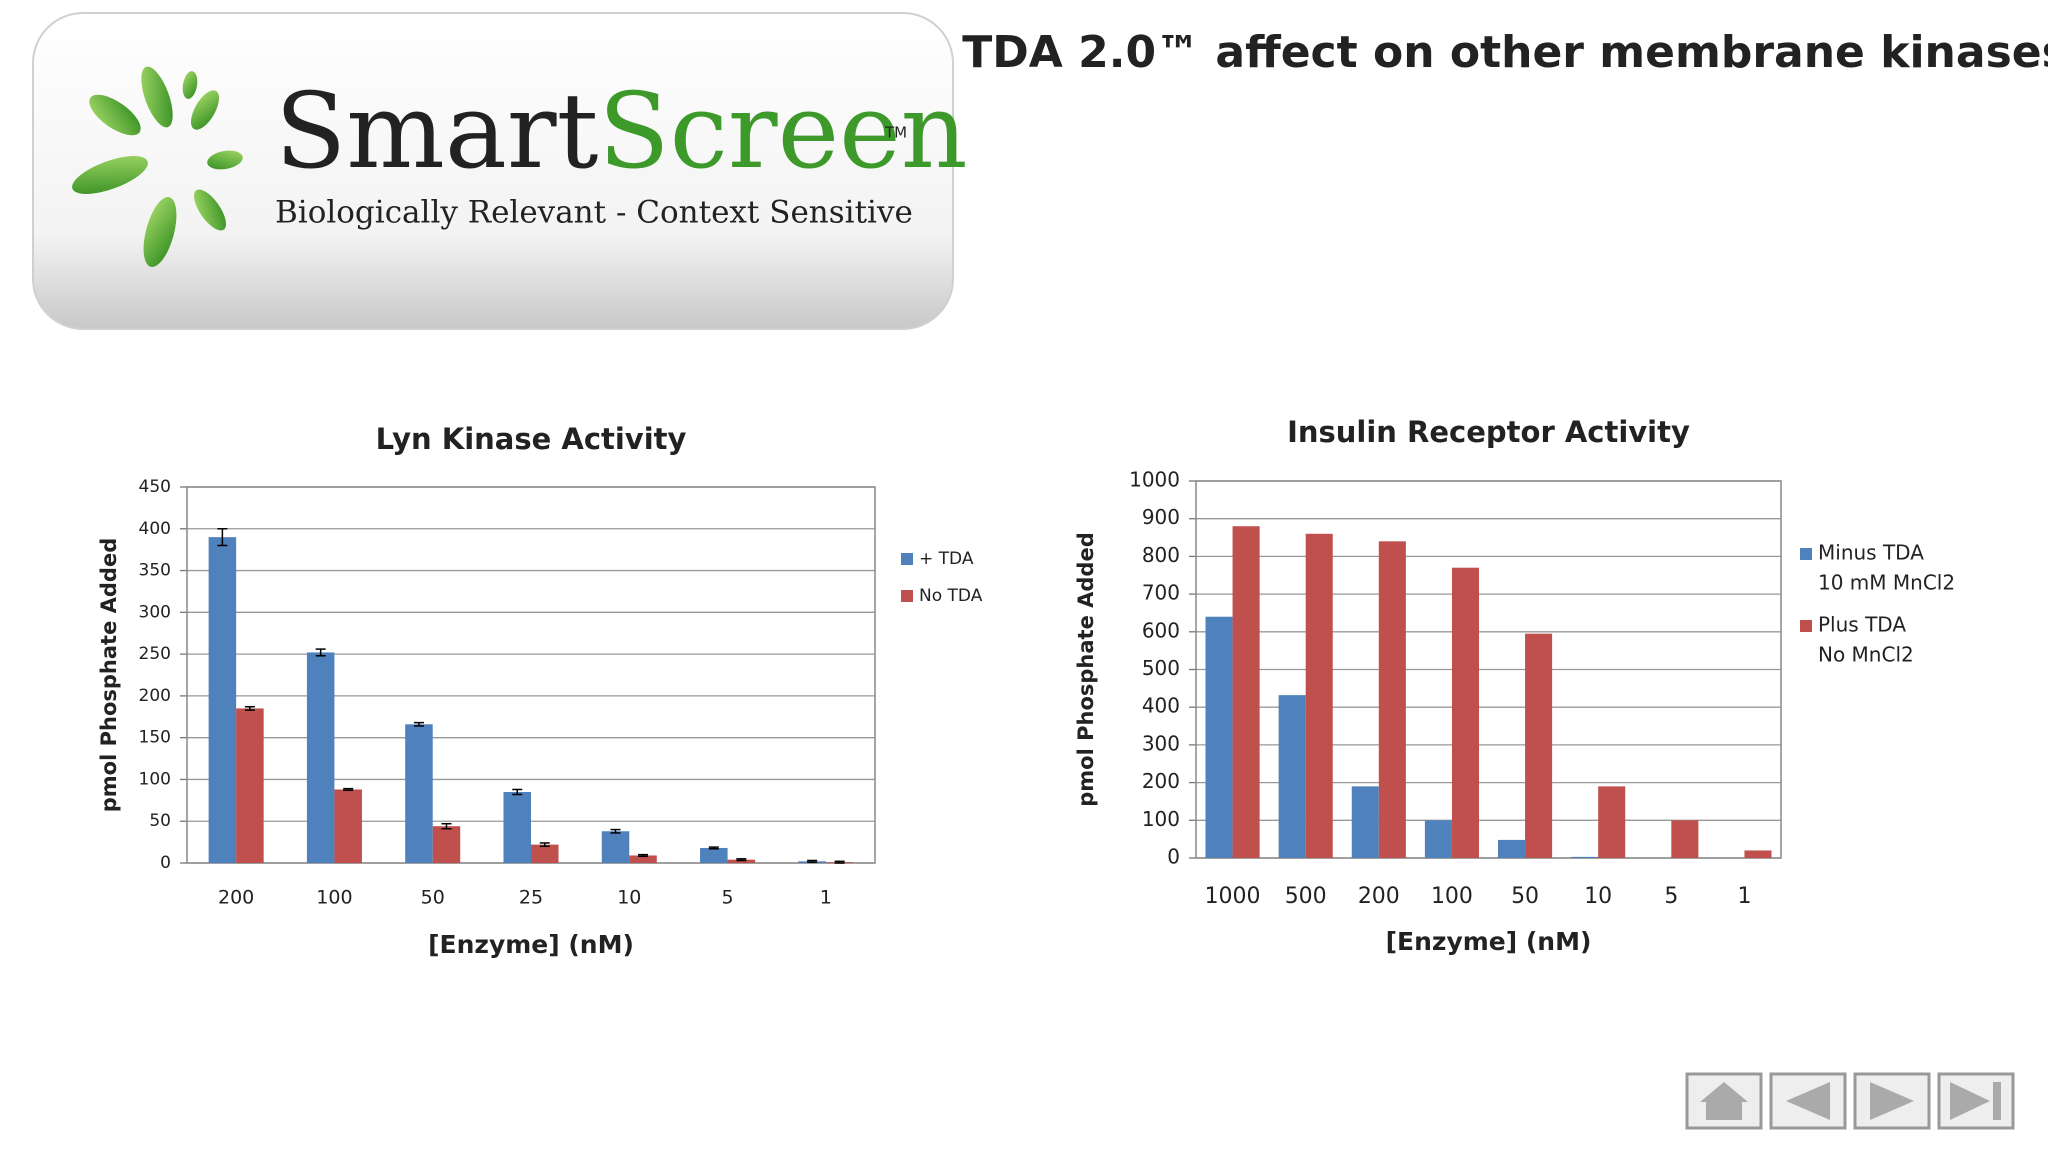 The width and height of the screenshot is (2048, 1152). Describe the element at coordinates (1892, 1101) in the screenshot. I see `next-button` at that location.